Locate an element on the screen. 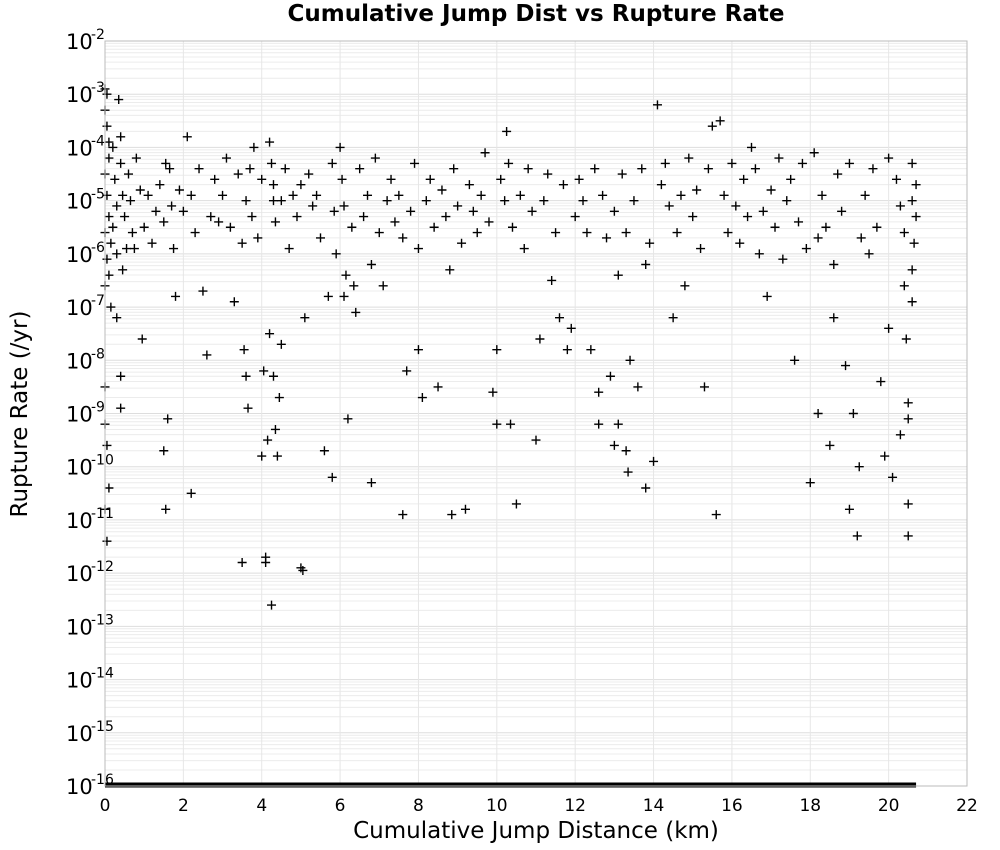 The image size is (1000, 850). x-tick-label: 22 is located at coordinates (967, 806).